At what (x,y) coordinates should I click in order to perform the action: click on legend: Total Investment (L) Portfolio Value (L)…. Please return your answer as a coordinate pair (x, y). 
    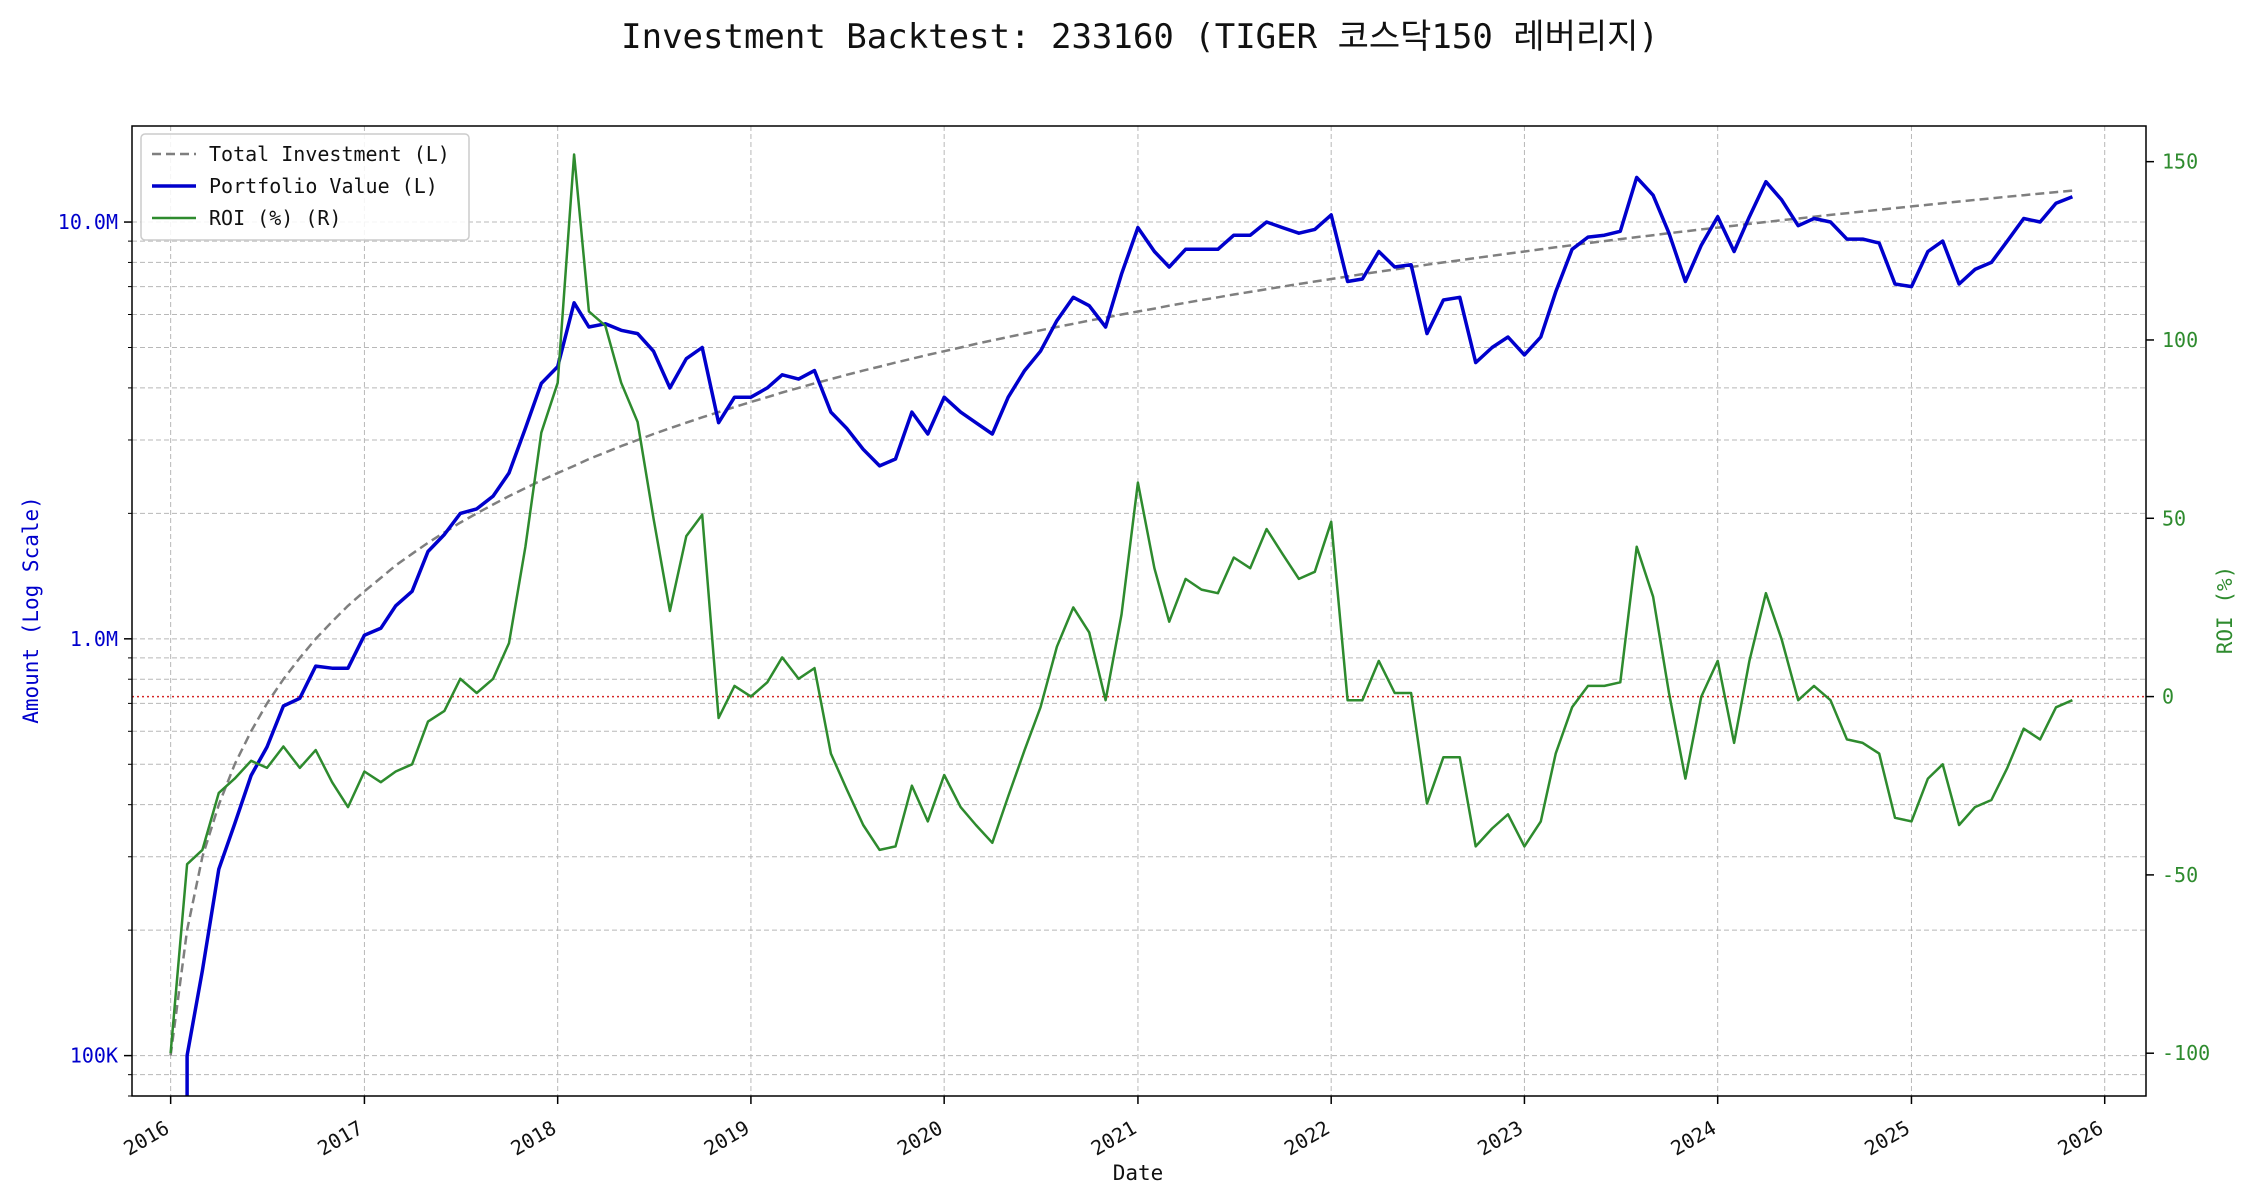
    Looking at the image, I should click on (305, 187).